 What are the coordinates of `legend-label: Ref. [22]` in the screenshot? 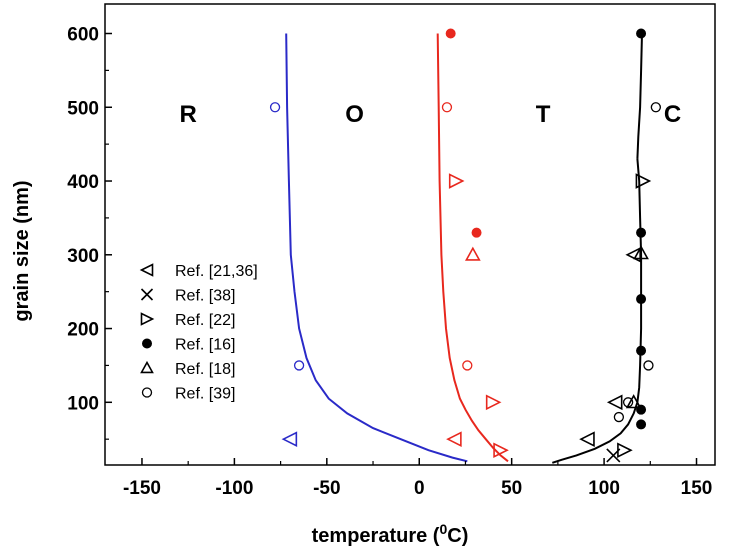 It's located at (205, 320).